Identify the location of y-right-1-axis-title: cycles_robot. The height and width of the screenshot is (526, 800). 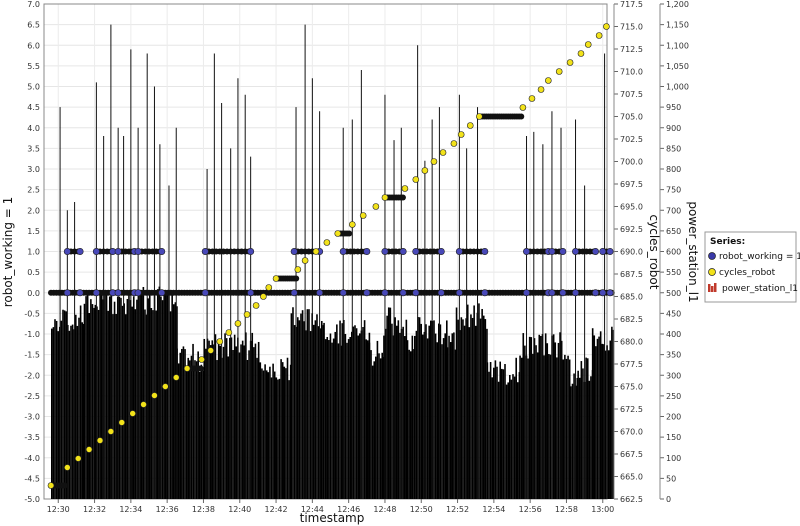
(654, 252).